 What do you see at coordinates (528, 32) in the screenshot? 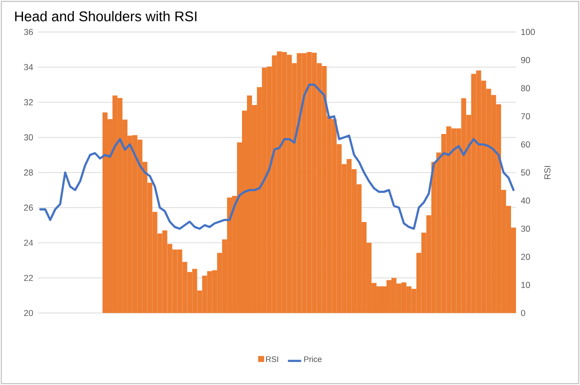
I see `y2-tick-label: 100` at bounding box center [528, 32].